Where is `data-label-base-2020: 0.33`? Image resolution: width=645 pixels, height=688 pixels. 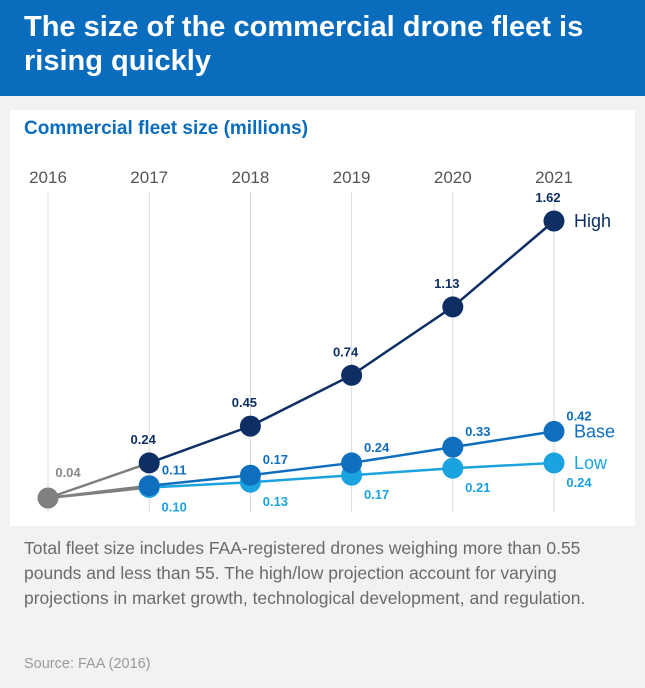 data-label-base-2020: 0.33 is located at coordinates (477, 431).